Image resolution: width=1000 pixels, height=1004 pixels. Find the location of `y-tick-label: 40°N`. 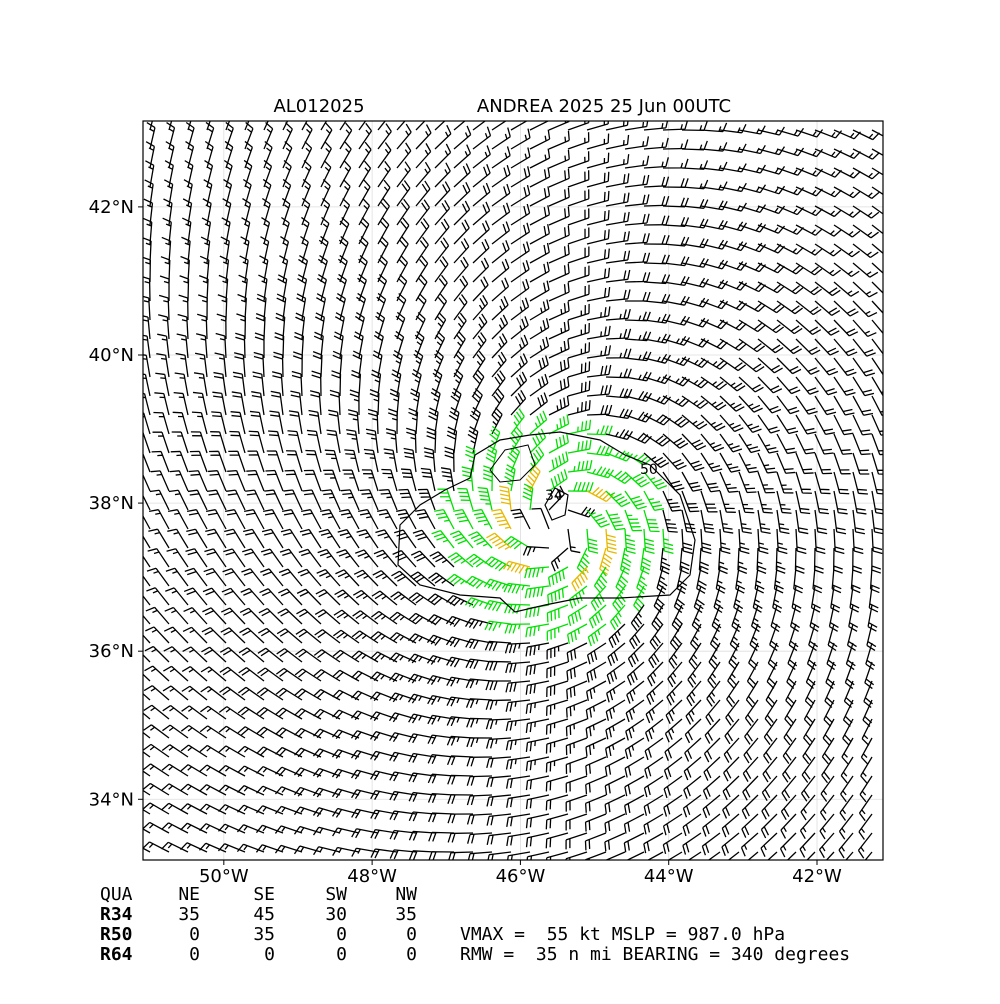

y-tick-label: 40°N is located at coordinates (111, 355).